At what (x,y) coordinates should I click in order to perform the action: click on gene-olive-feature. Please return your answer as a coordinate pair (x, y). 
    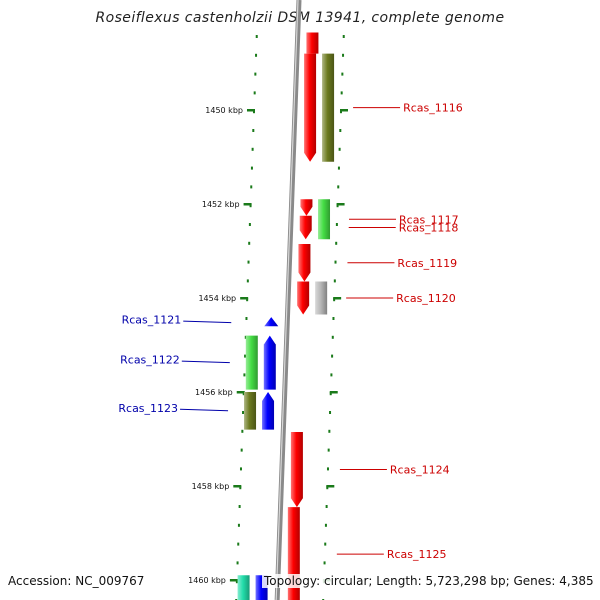
    Looking at the image, I should click on (250, 411).